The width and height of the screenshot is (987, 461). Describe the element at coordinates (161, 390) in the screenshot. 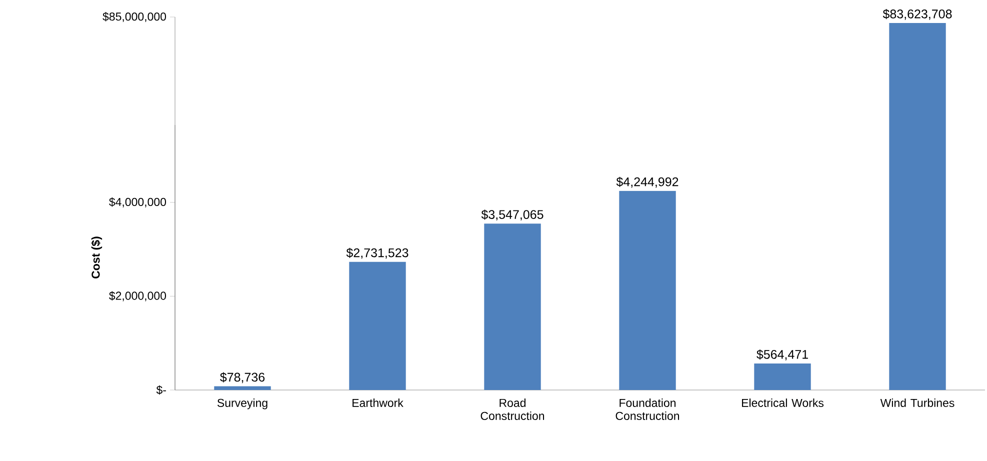

I see `y-tick-label: $-` at that location.